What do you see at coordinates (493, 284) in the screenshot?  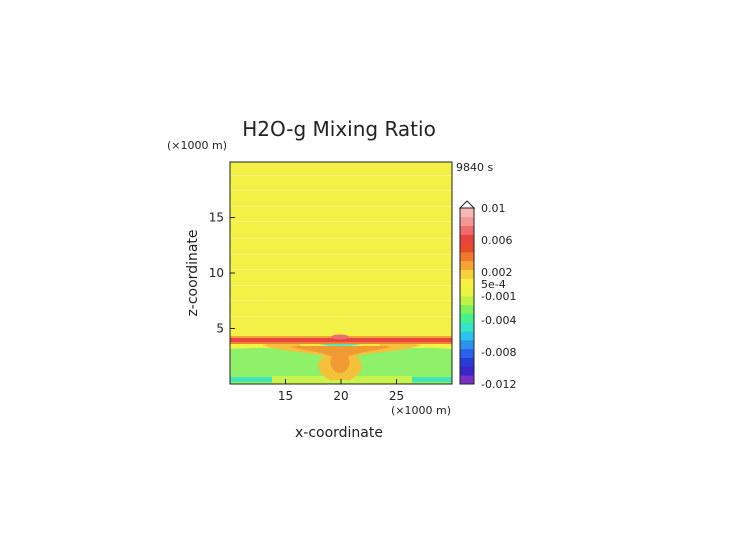 I see `colorbar-tick-label: 5e-4` at bounding box center [493, 284].